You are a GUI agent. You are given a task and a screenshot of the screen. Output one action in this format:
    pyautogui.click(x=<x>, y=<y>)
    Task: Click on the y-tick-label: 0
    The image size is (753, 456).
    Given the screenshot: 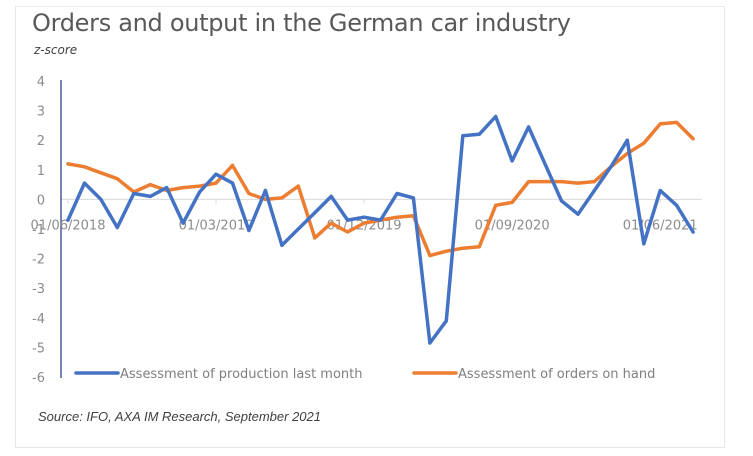 What is the action you would take?
    pyautogui.click(x=41, y=200)
    